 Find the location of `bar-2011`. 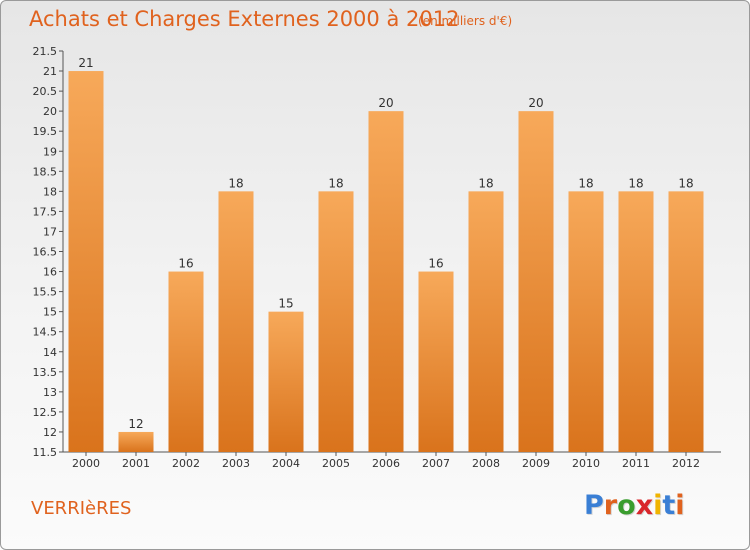

bar-2011 is located at coordinates (636, 321).